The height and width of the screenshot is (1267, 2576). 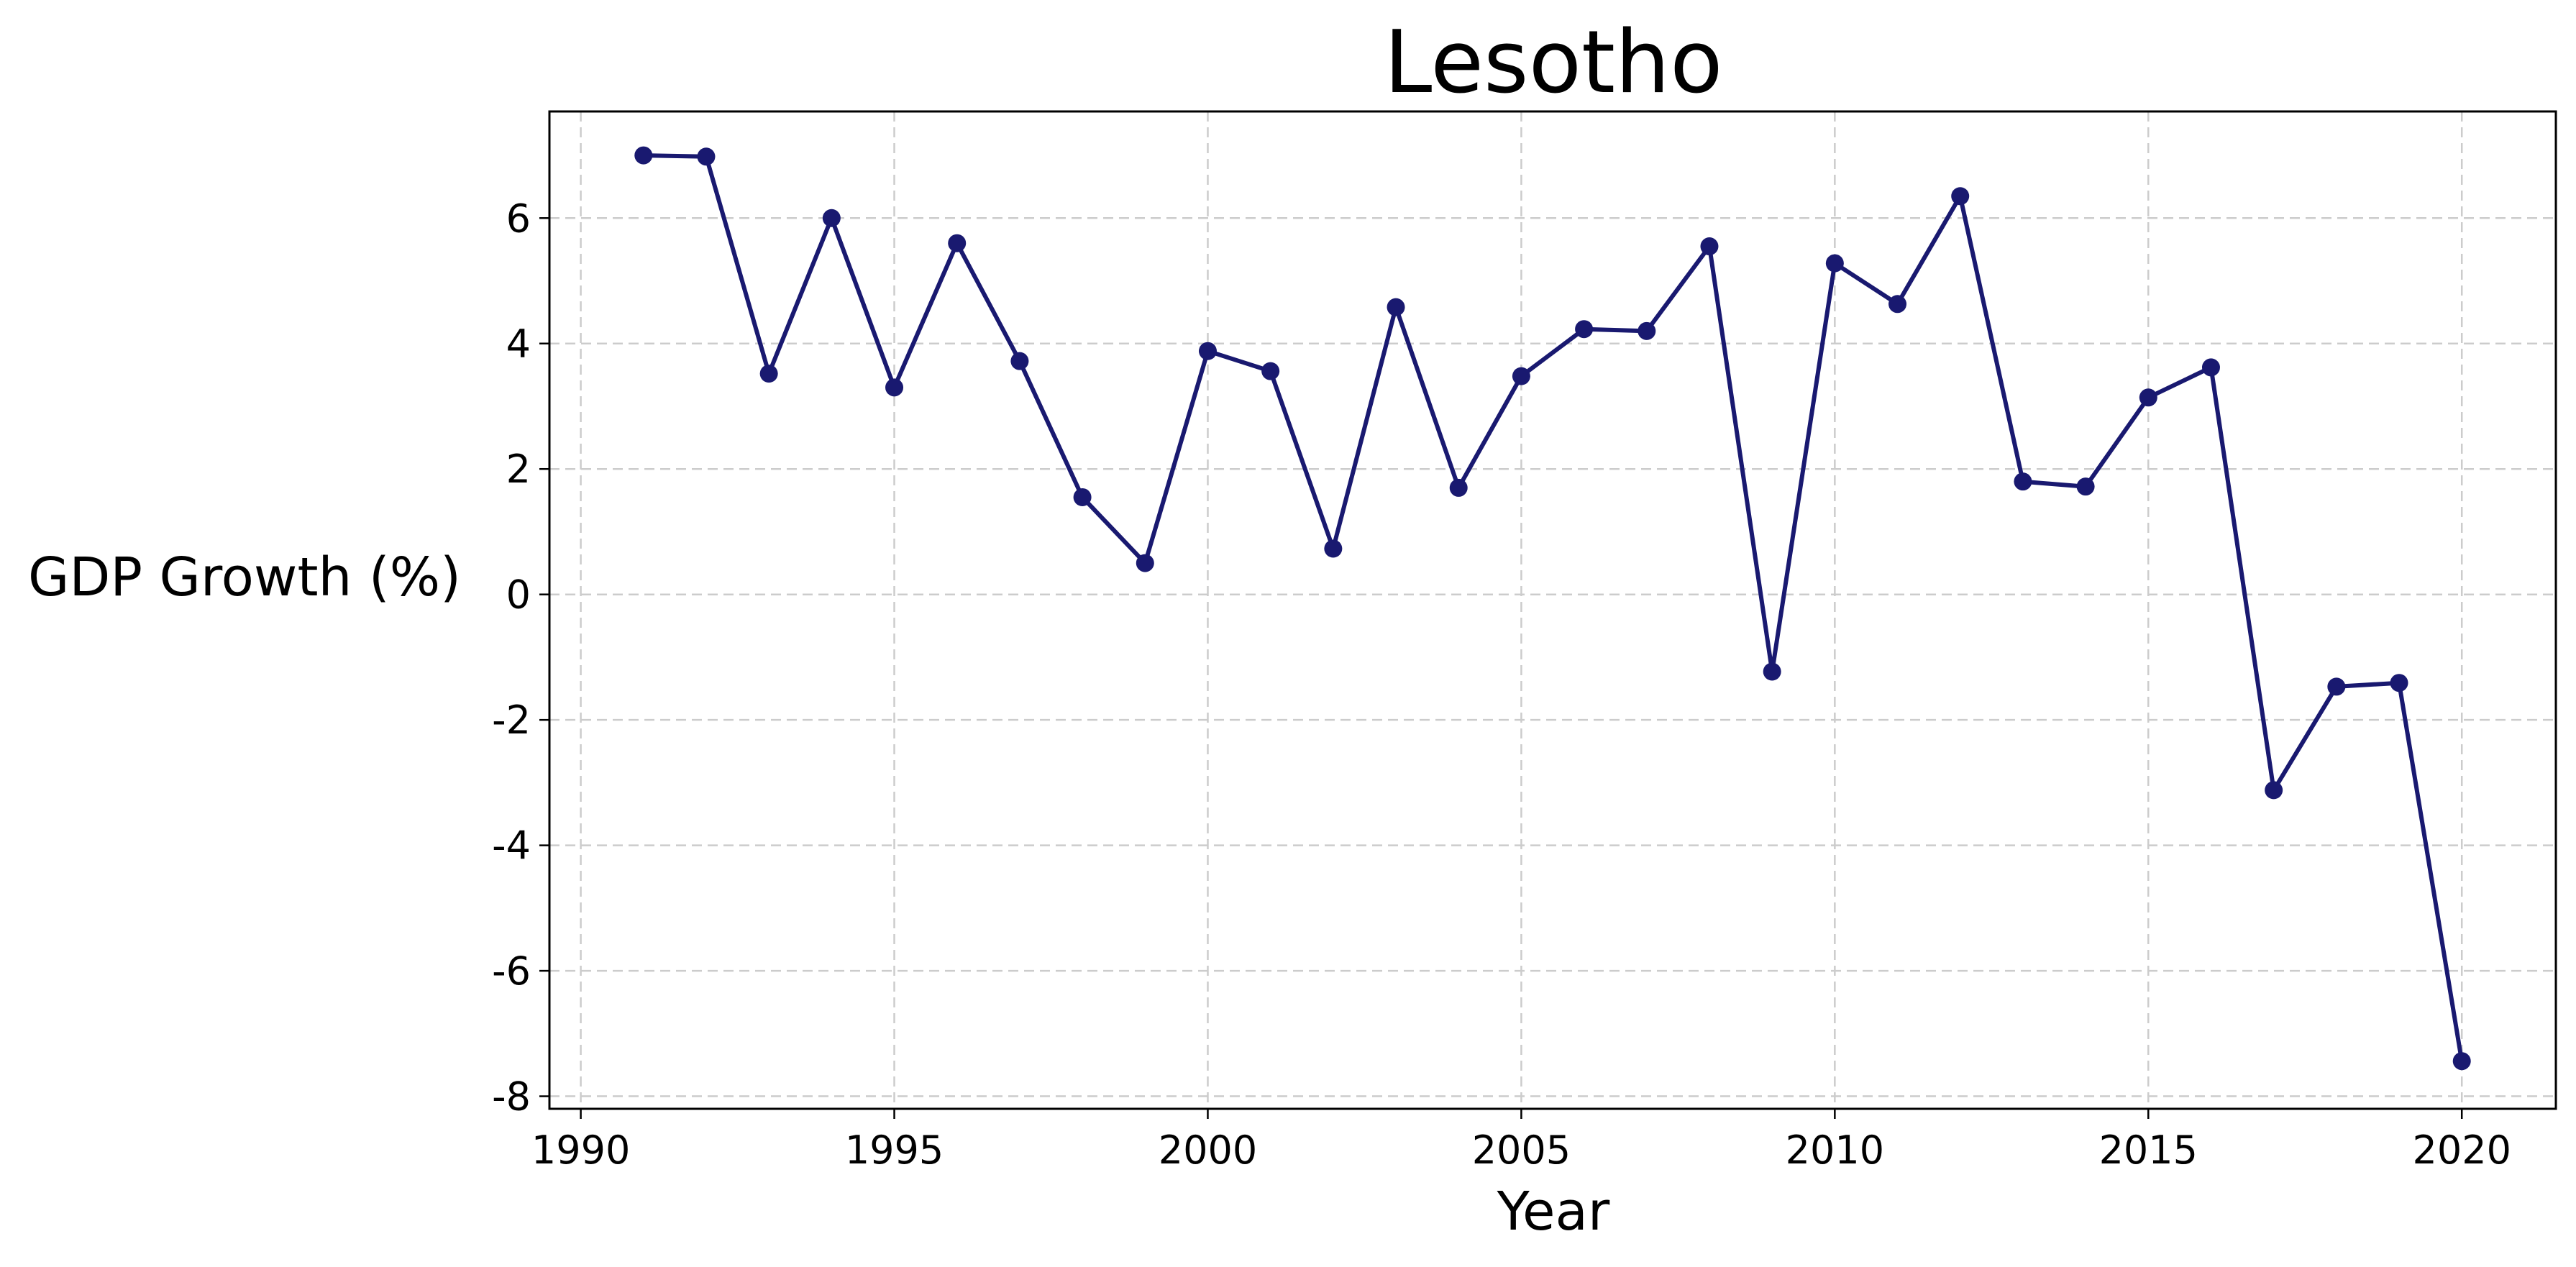 I want to click on y-tick-label: 6, so click(x=518, y=218).